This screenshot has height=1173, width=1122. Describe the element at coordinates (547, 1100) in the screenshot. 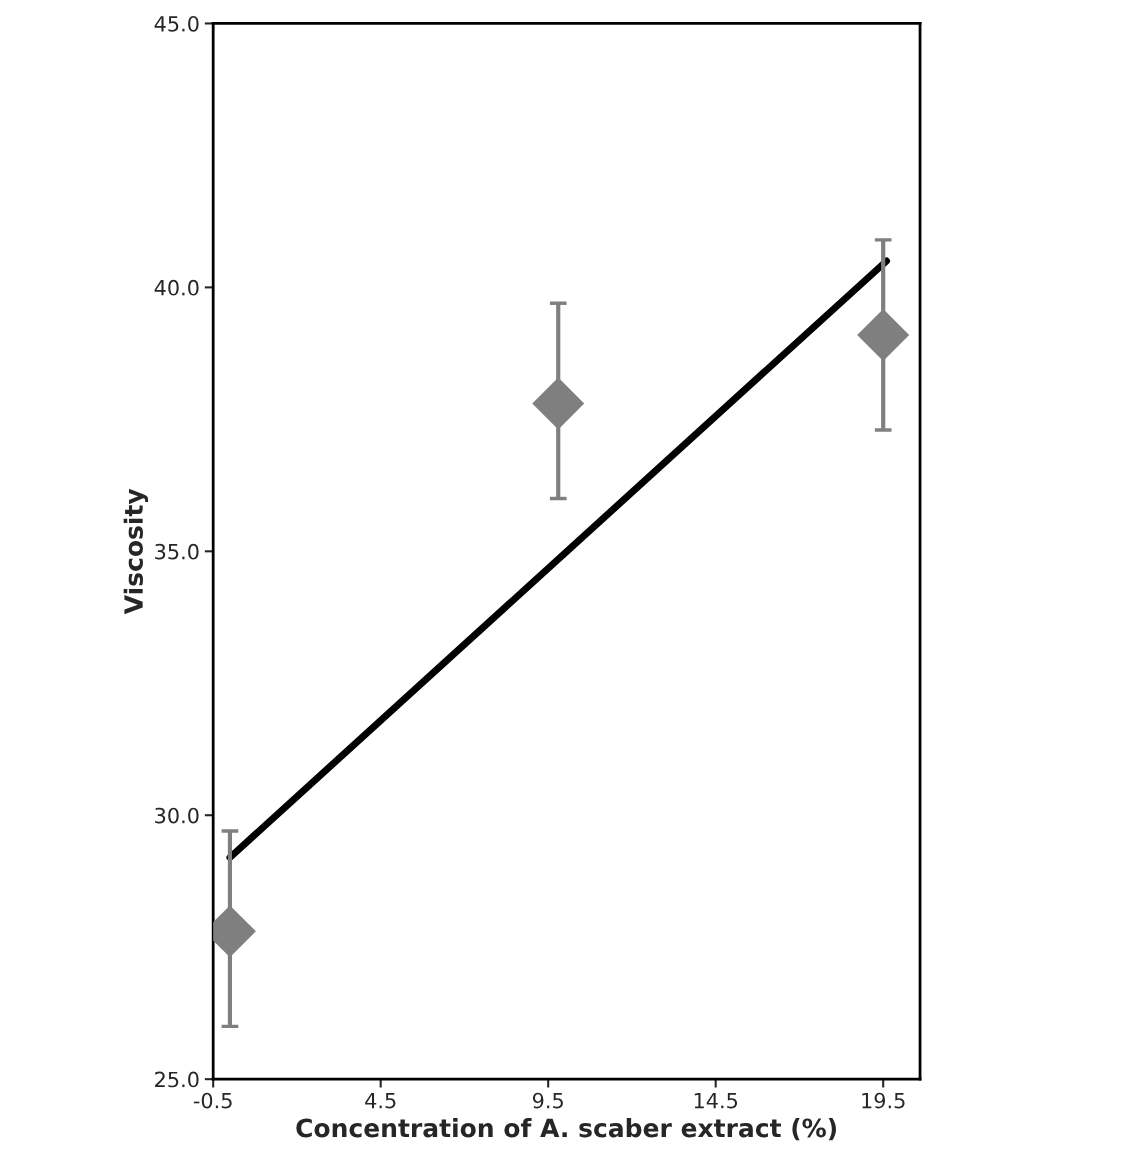

I see `x-tick-label: 9.5` at that location.